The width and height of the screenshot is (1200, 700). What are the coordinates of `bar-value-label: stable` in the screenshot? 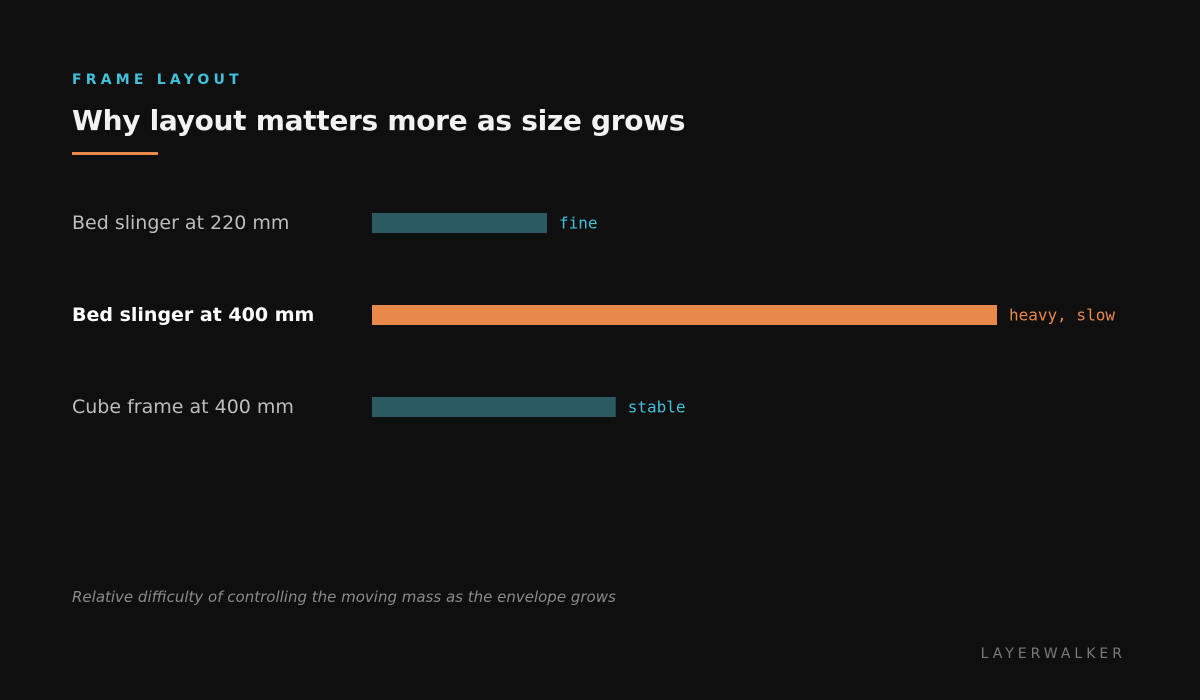 It's located at (657, 407).